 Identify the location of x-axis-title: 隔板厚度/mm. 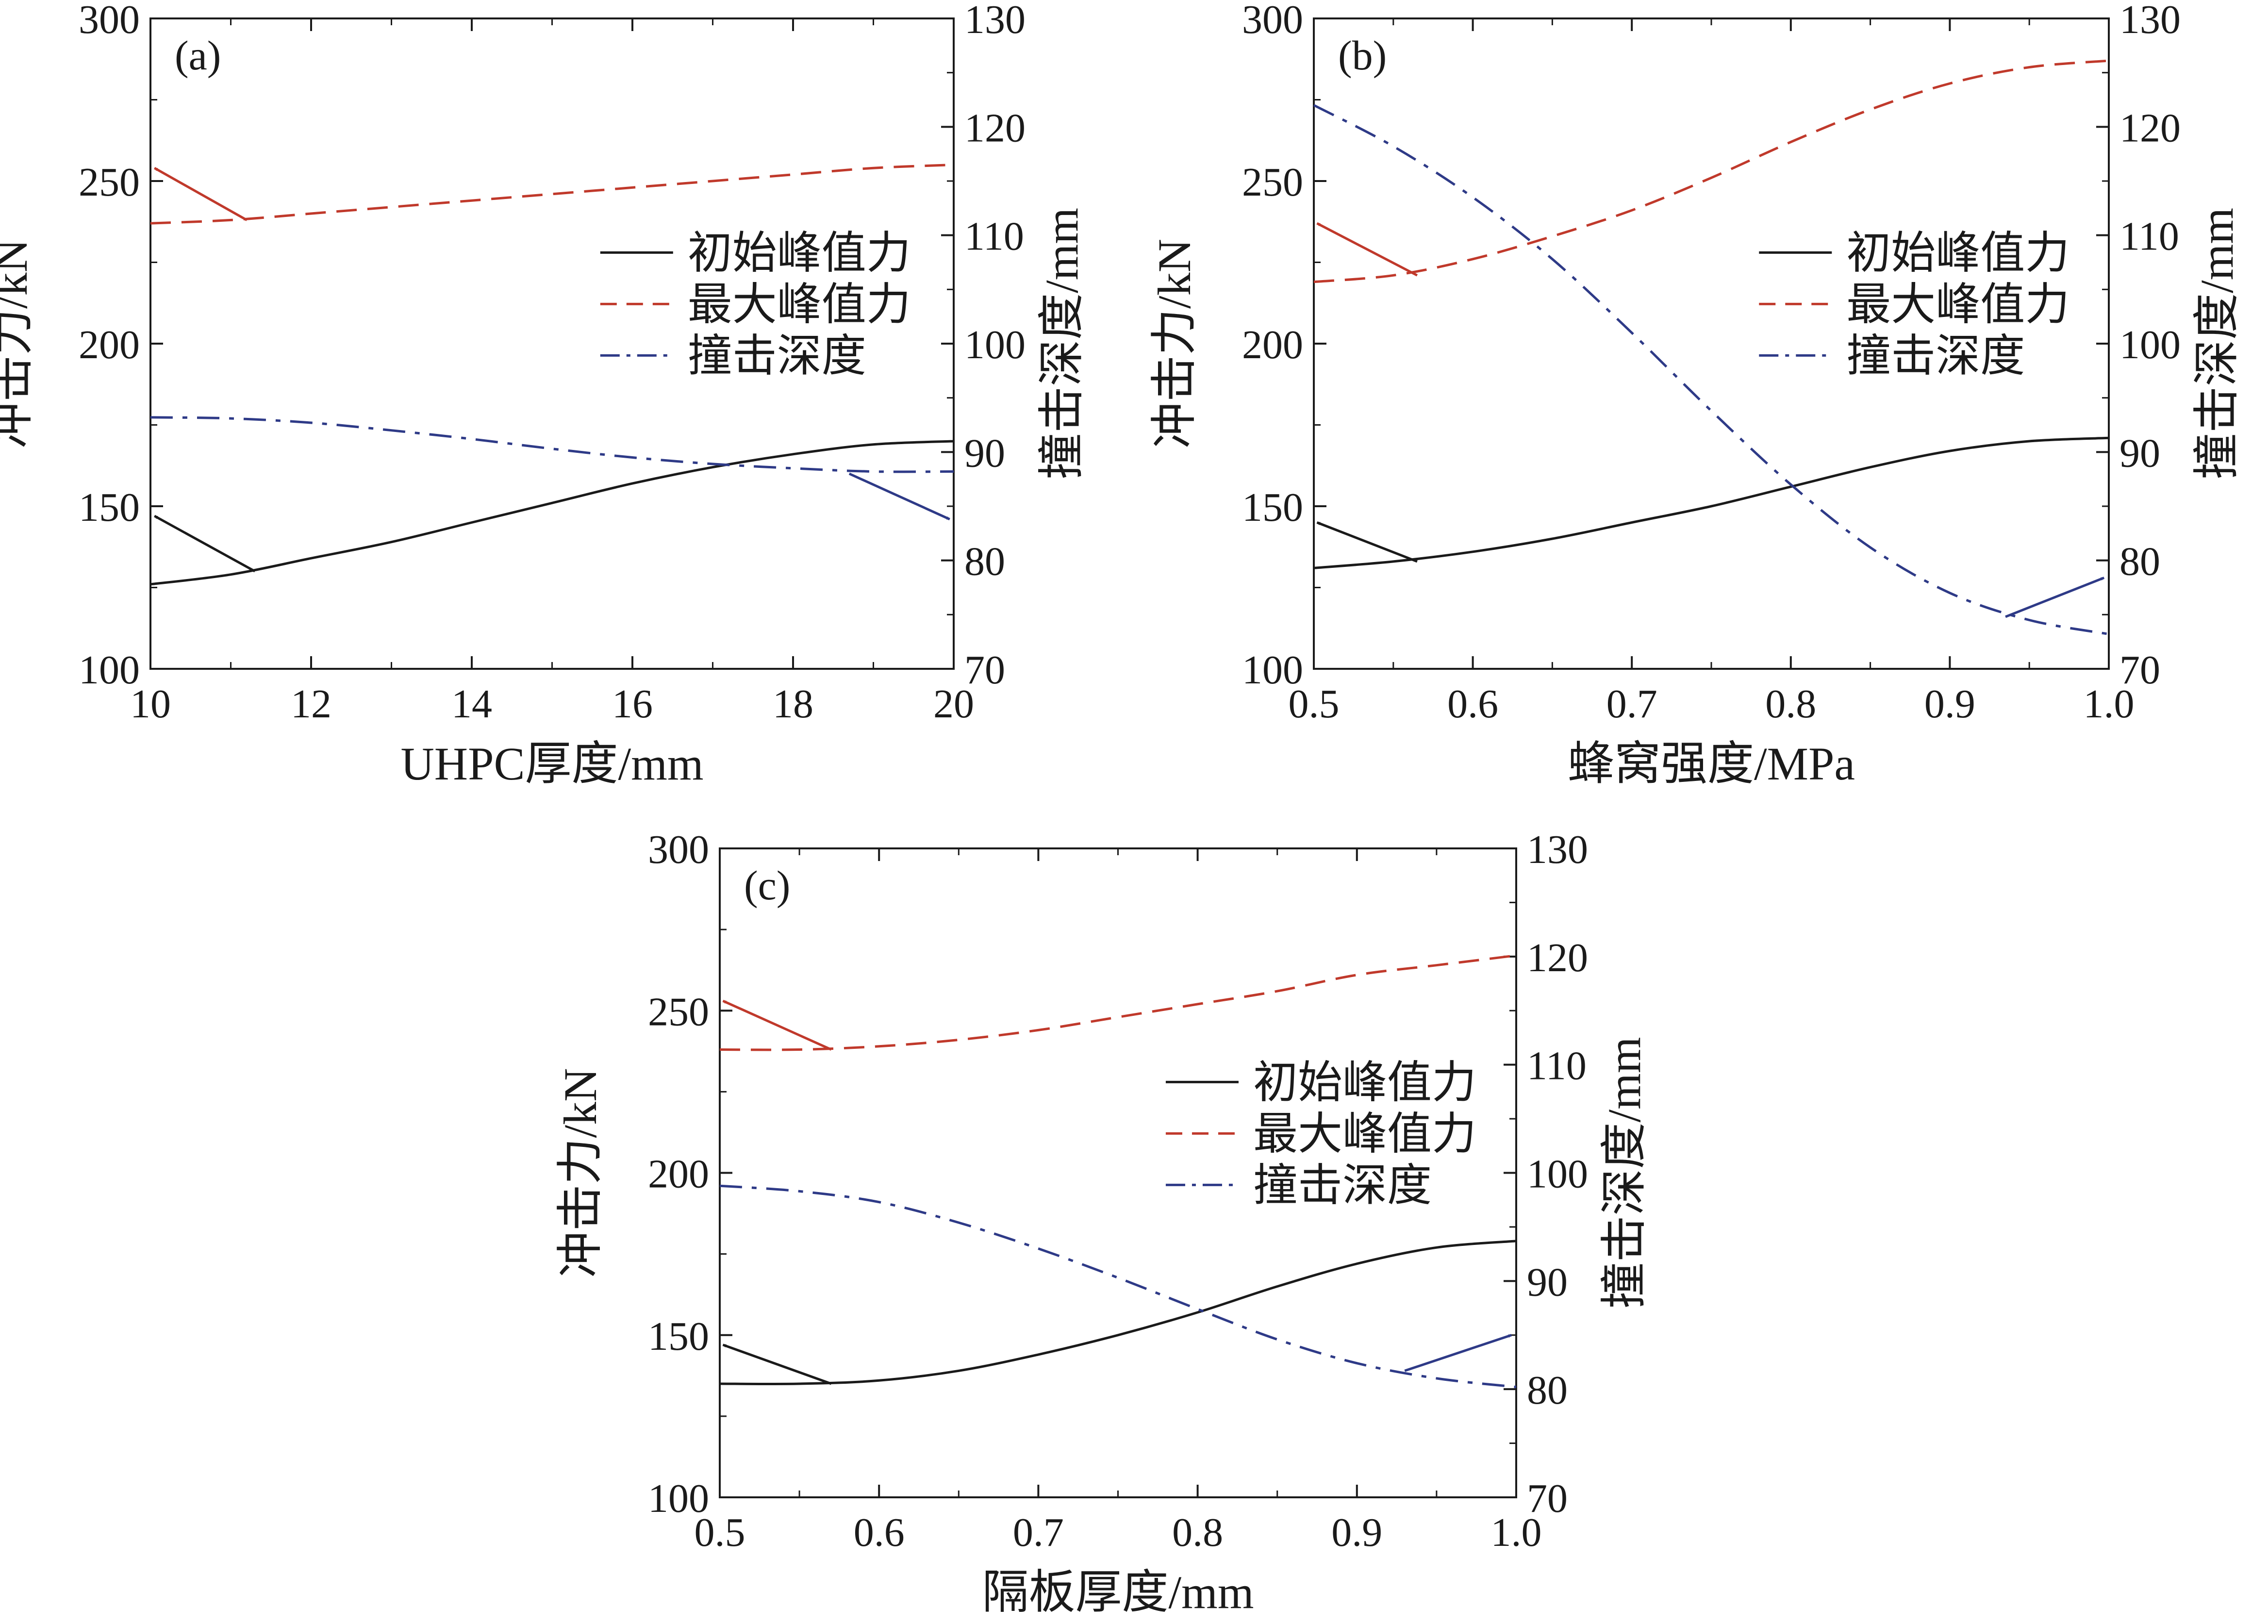
(1118, 1592).